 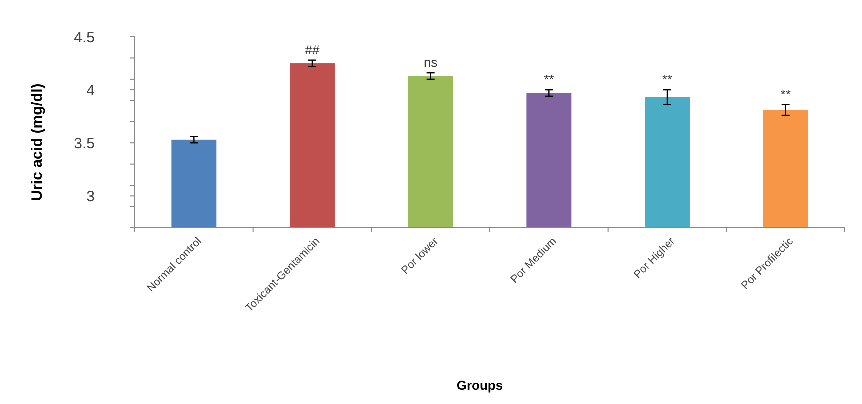 What do you see at coordinates (431, 62) in the screenshot?
I see `annotation: ns` at bounding box center [431, 62].